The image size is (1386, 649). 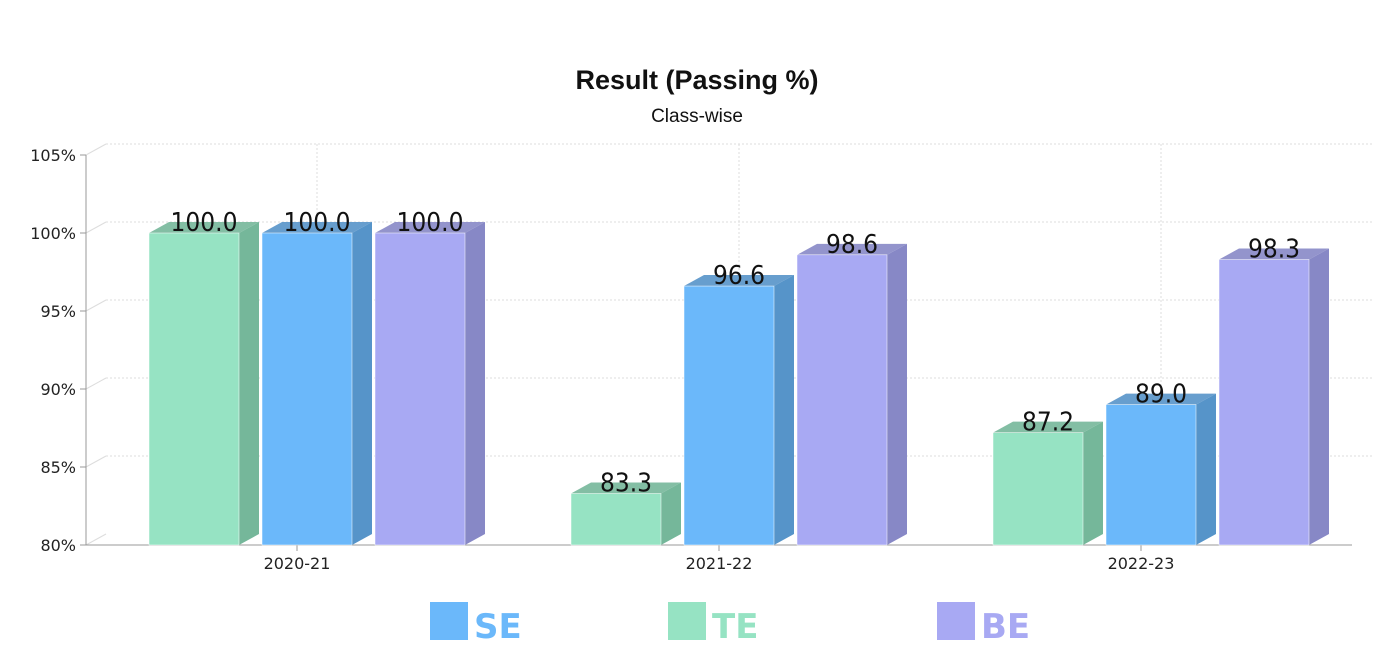 I want to click on legend-label: SE, so click(x=498, y=627).